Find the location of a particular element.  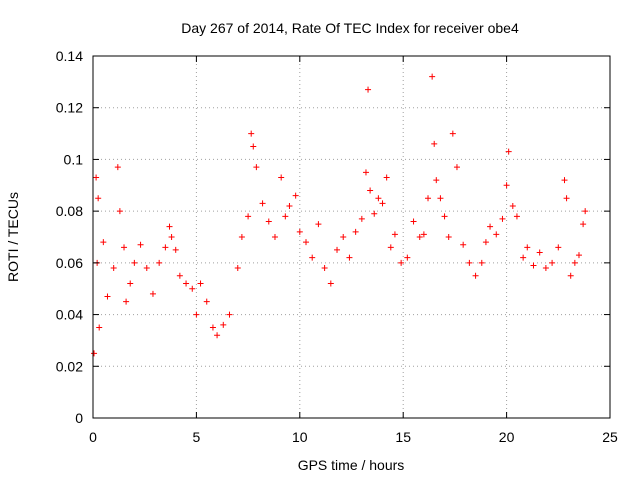

y-tick-label: 0 is located at coordinates (79, 418).